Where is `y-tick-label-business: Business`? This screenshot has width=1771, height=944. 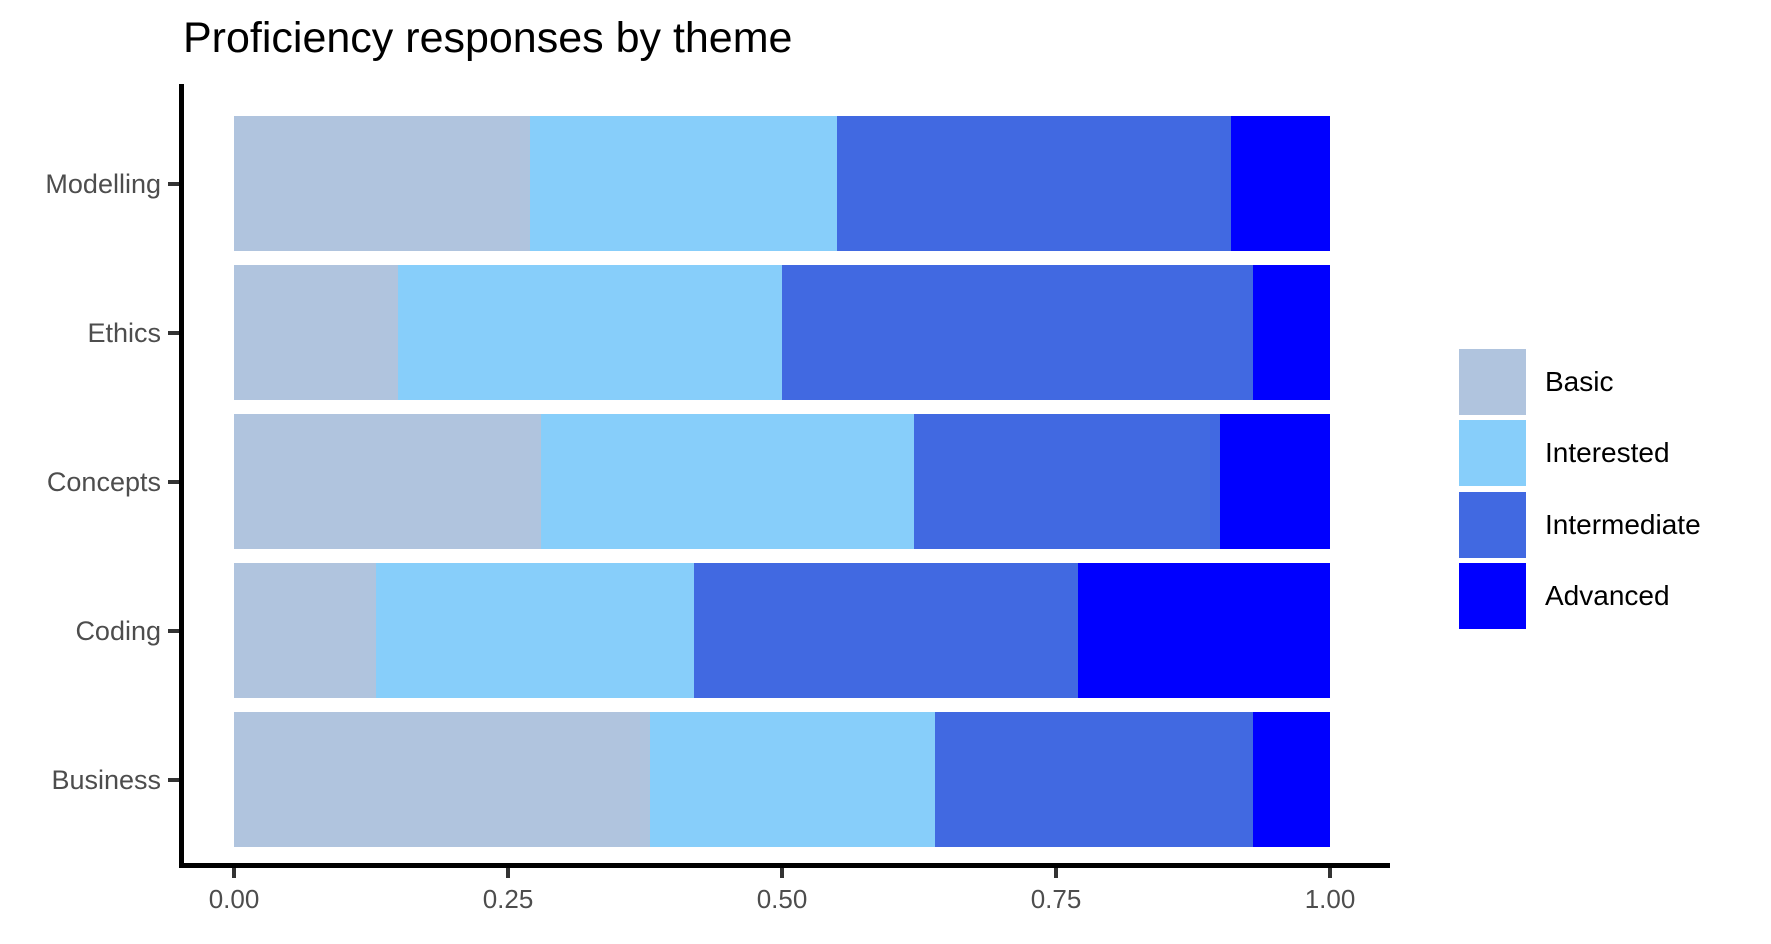
y-tick-label-business: Business is located at coordinates (106, 780).